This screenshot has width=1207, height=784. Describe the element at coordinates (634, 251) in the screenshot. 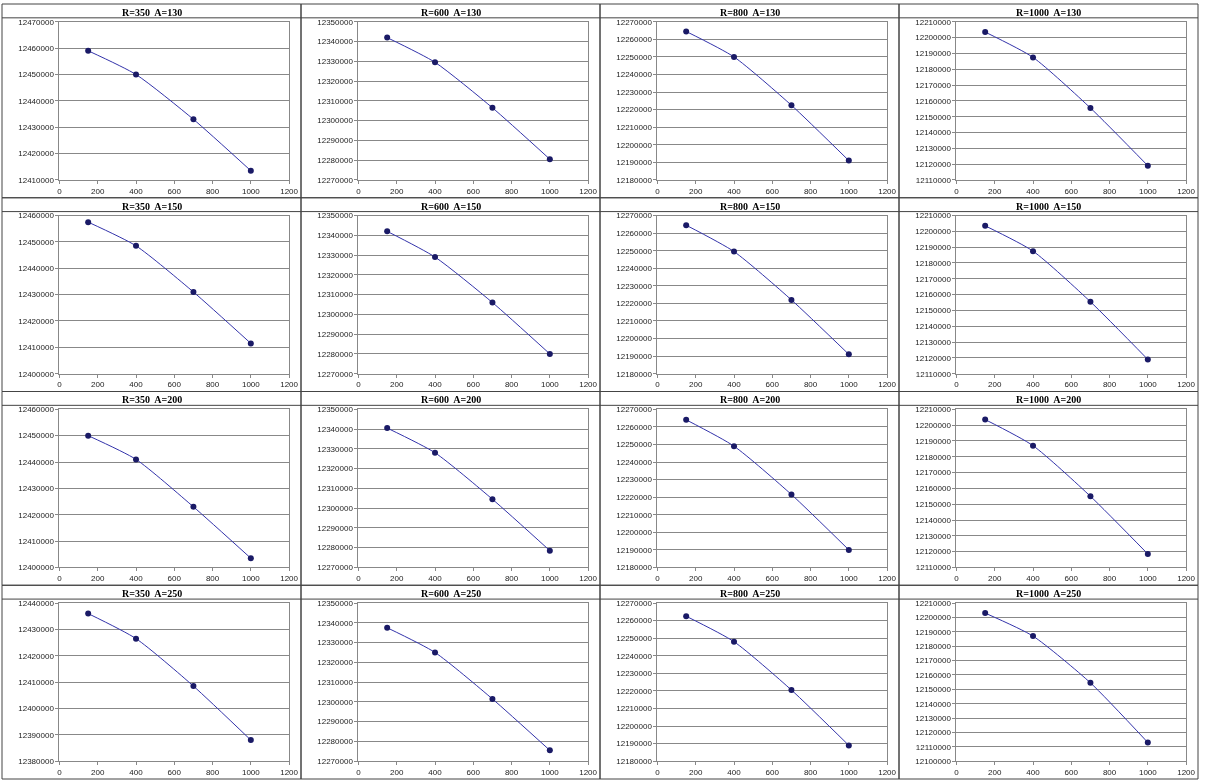

I see `y-tick-label: 12250000` at that location.